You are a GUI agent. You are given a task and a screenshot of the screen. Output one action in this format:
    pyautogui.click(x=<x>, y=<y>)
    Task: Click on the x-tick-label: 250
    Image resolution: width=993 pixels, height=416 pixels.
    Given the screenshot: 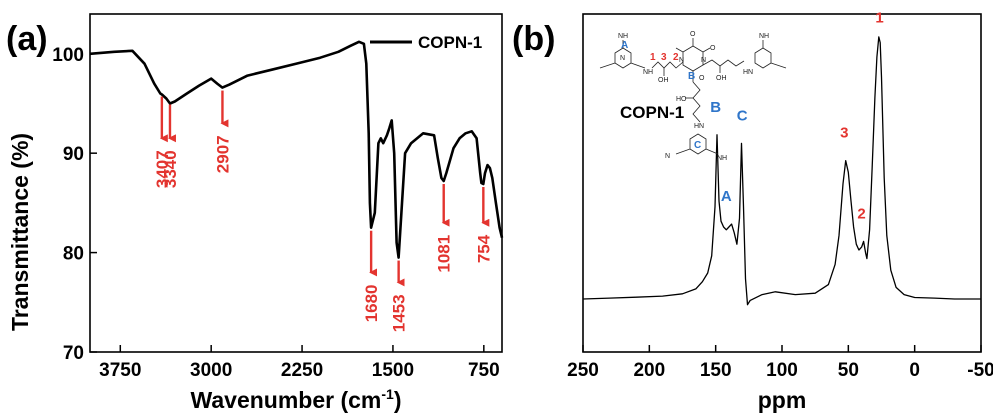 What is the action you would take?
    pyautogui.click(x=583, y=370)
    